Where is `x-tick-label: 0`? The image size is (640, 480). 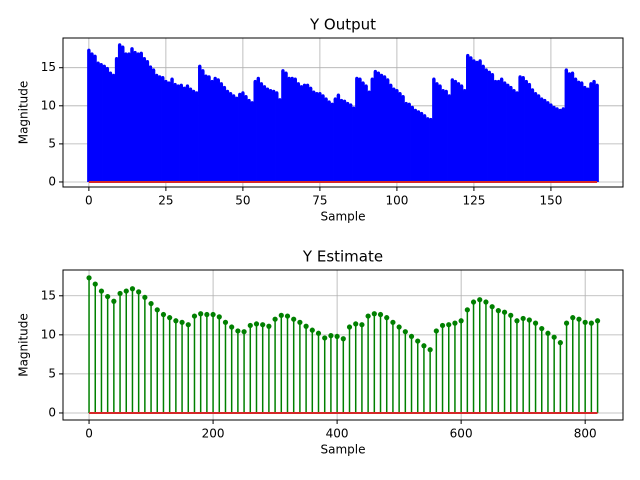
x-tick-label: 0 is located at coordinates (89, 201).